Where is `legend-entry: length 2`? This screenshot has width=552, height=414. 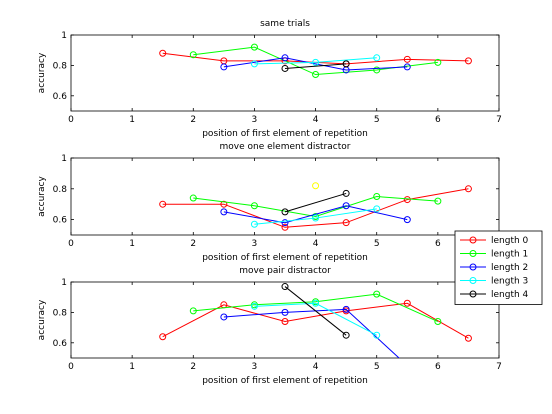
legend-entry: length 2 is located at coordinates (494, 268).